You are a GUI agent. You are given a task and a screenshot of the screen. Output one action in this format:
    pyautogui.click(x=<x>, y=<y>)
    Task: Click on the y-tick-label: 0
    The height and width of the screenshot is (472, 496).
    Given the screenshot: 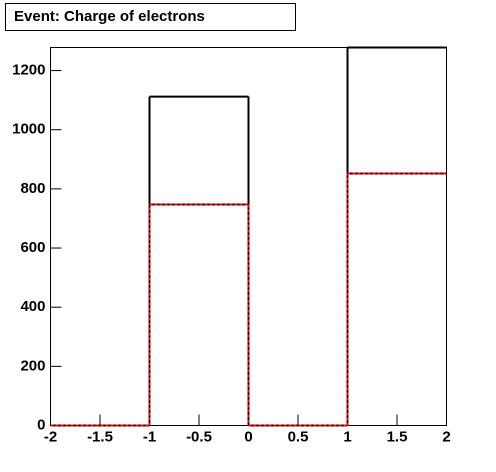 What is the action you would take?
    pyautogui.click(x=41, y=424)
    